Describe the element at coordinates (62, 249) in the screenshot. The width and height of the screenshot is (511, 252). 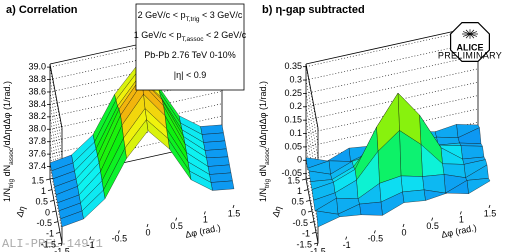
I see `x-tick-label: -1.5` at that location.